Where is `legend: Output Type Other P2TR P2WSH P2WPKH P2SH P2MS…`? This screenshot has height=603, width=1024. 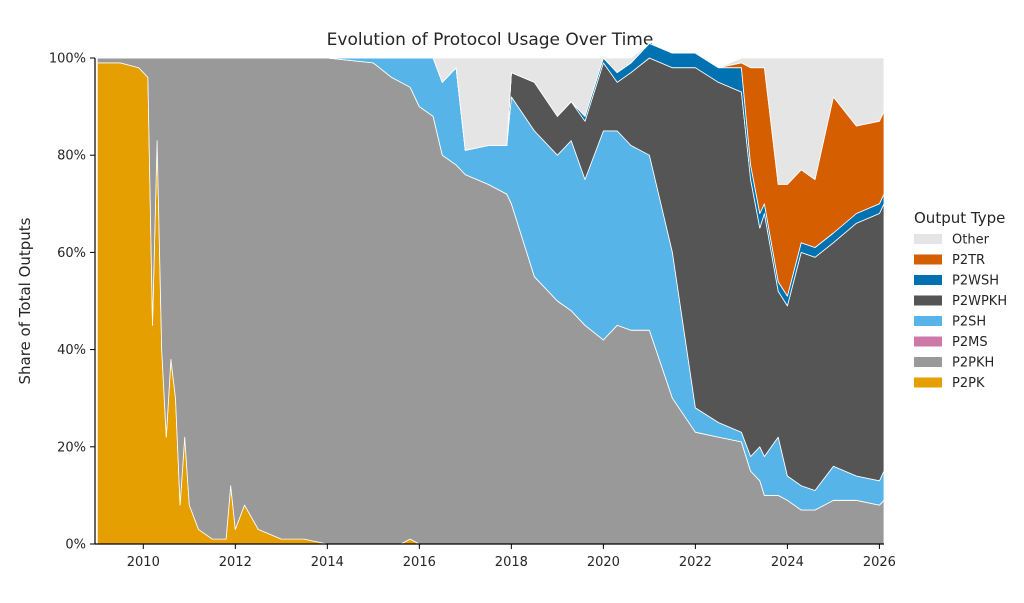 legend: Output Type Other P2TR P2WSH P2WPKH P2SH P2MS… is located at coordinates (960, 300).